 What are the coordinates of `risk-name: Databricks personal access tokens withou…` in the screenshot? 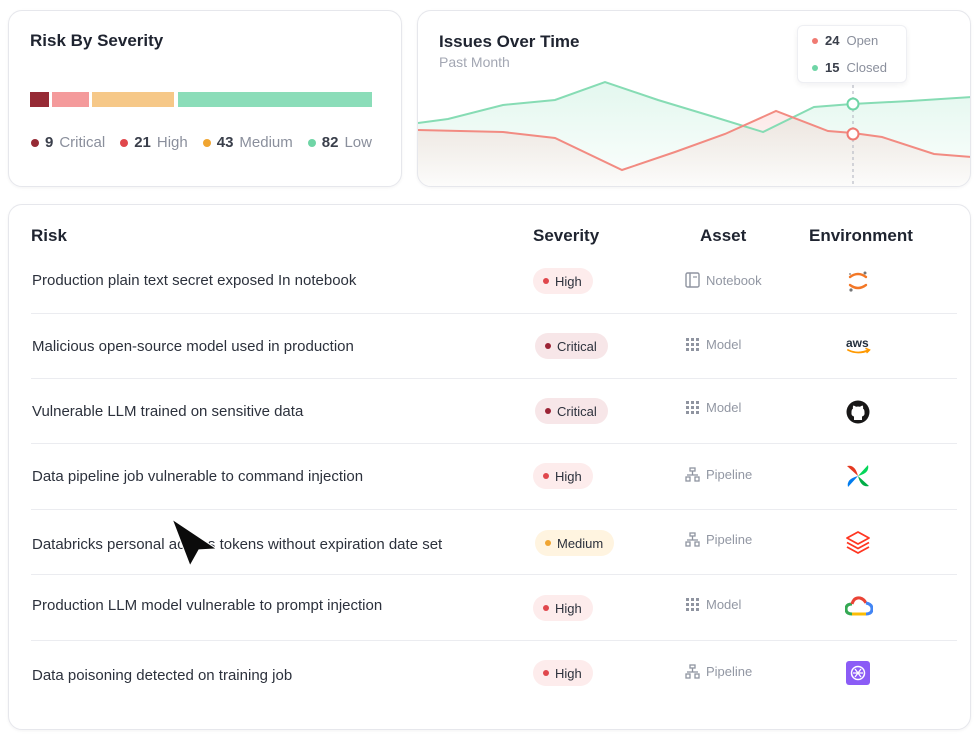 It's located at (237, 544).